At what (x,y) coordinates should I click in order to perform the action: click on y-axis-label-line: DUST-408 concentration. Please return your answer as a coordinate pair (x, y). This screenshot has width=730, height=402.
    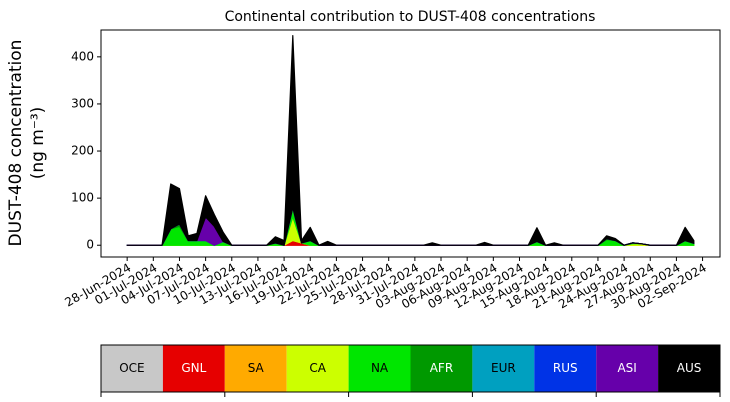
    Looking at the image, I should click on (16, 143).